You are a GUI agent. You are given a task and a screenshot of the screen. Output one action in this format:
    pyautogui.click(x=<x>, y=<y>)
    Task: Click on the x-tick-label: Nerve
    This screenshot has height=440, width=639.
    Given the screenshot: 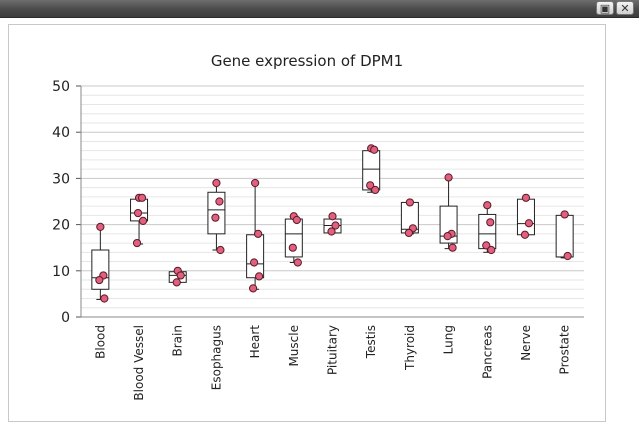 What is the action you would take?
    pyautogui.click(x=526, y=343)
    